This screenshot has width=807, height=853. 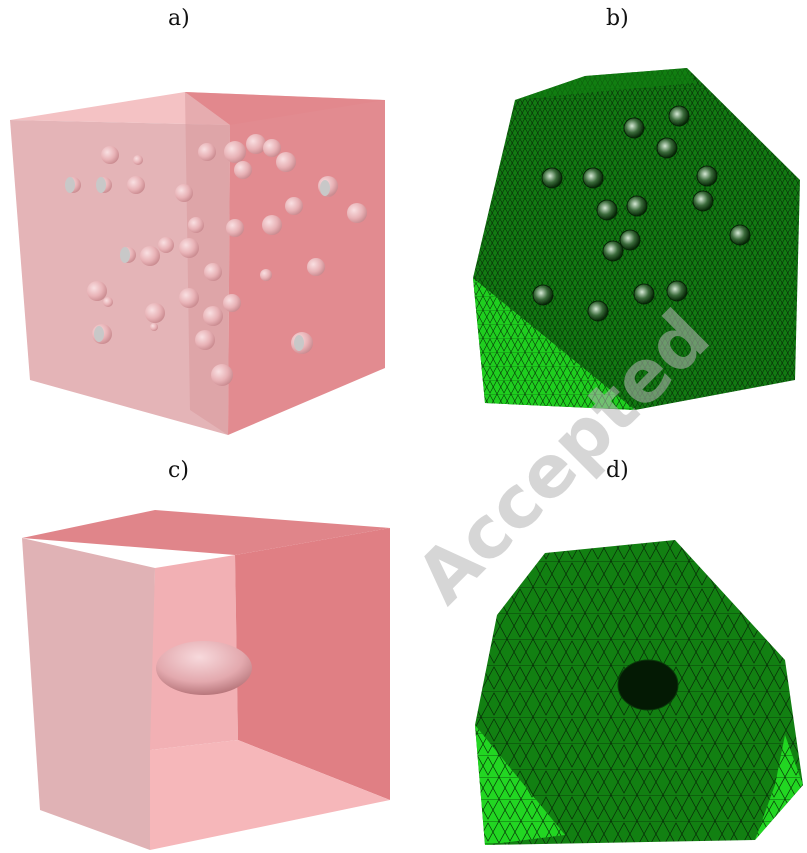 I want to click on panel-label-d: d), so click(x=617, y=470).